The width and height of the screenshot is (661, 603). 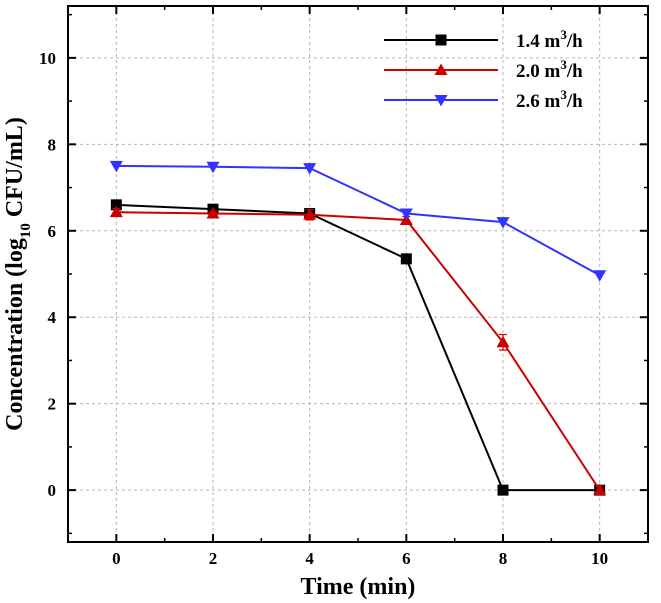 I want to click on x-tick-label: 4, so click(x=309, y=558).